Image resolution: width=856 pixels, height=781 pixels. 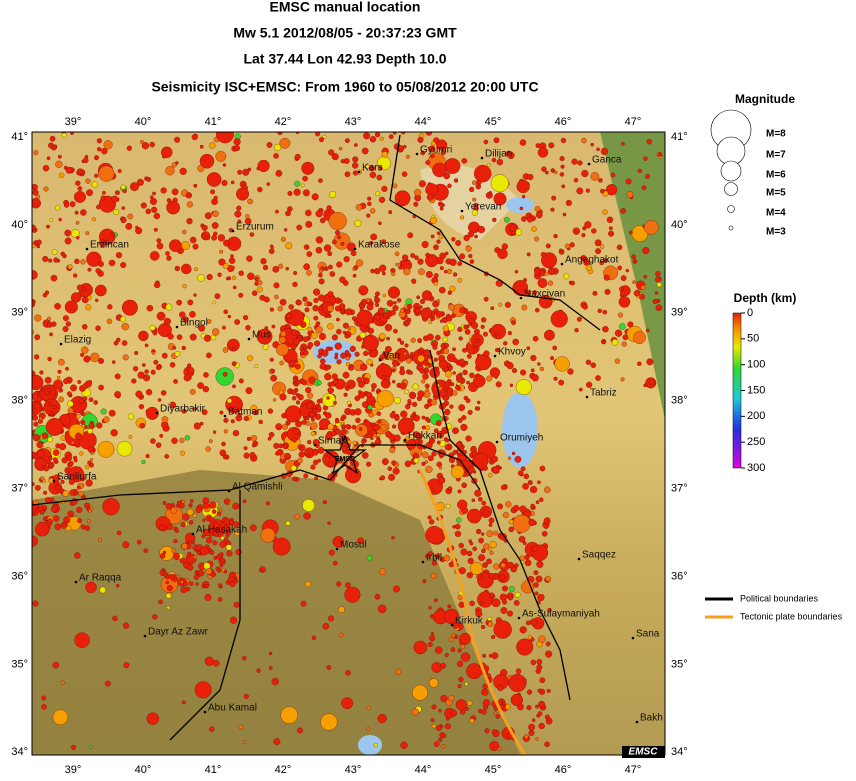 I want to click on lon-tick-label: 41°, so click(x=213, y=770).